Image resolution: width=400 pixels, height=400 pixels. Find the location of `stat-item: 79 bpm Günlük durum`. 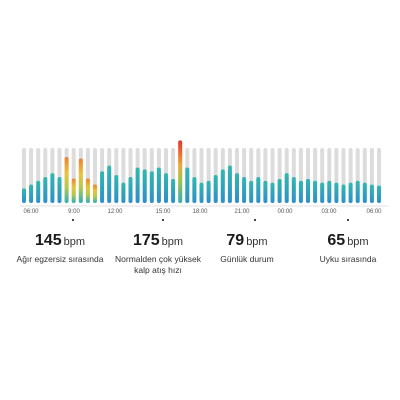

stat-item: 79 bpm Günlük durum is located at coordinates (247, 248).